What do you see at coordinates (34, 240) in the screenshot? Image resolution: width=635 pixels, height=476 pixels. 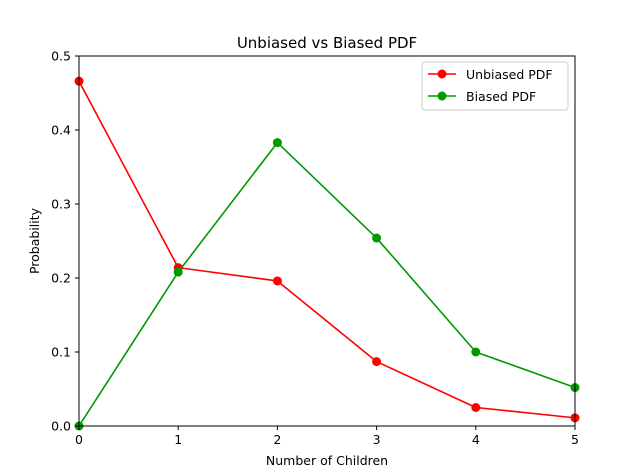 I see `y-axis-label: Probability` at bounding box center [34, 240].